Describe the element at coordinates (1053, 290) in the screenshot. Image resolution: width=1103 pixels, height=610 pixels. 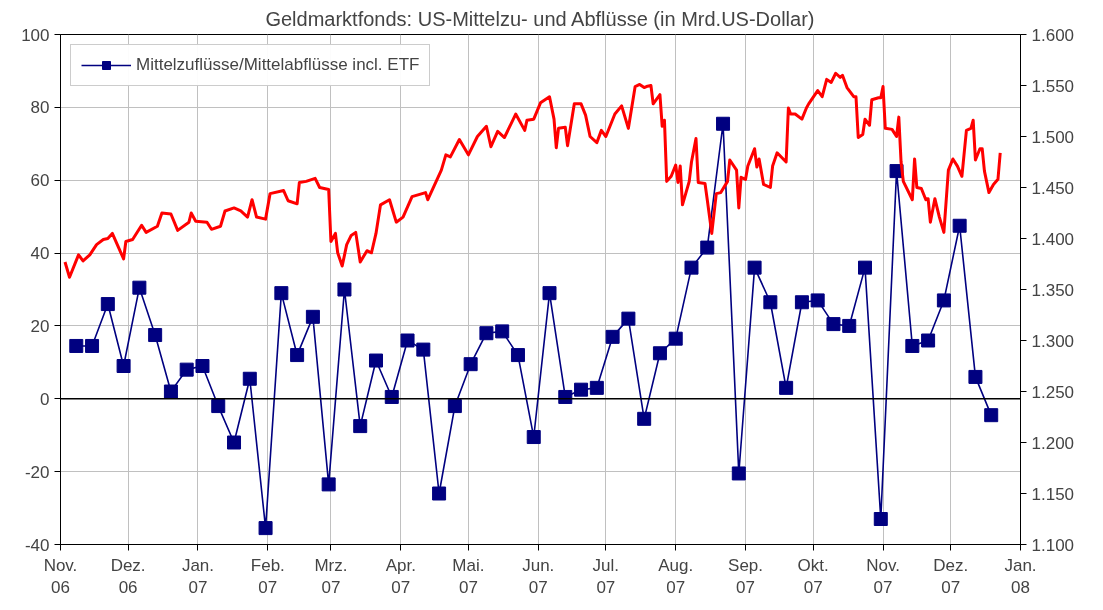
I see `y2-tick-label: 1.350` at that location.